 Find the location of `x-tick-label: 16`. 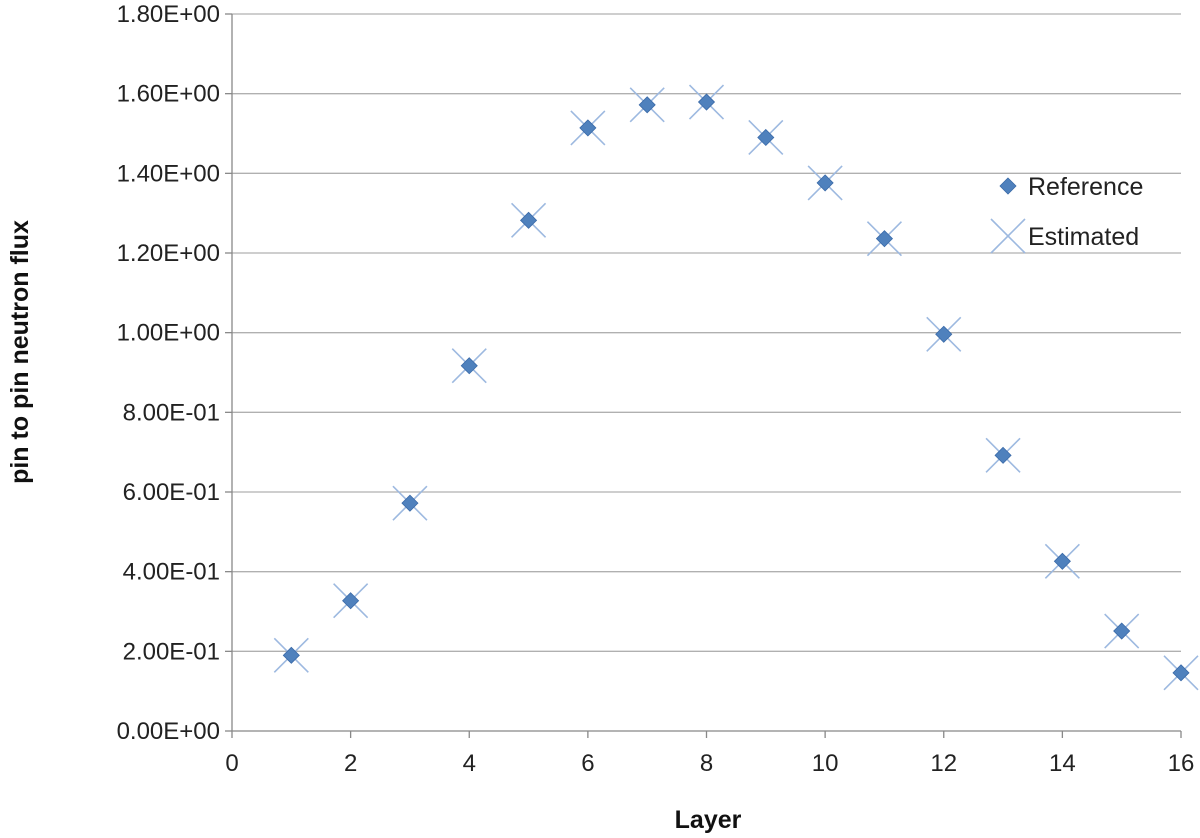

x-tick-label: 16 is located at coordinates (1181, 763).